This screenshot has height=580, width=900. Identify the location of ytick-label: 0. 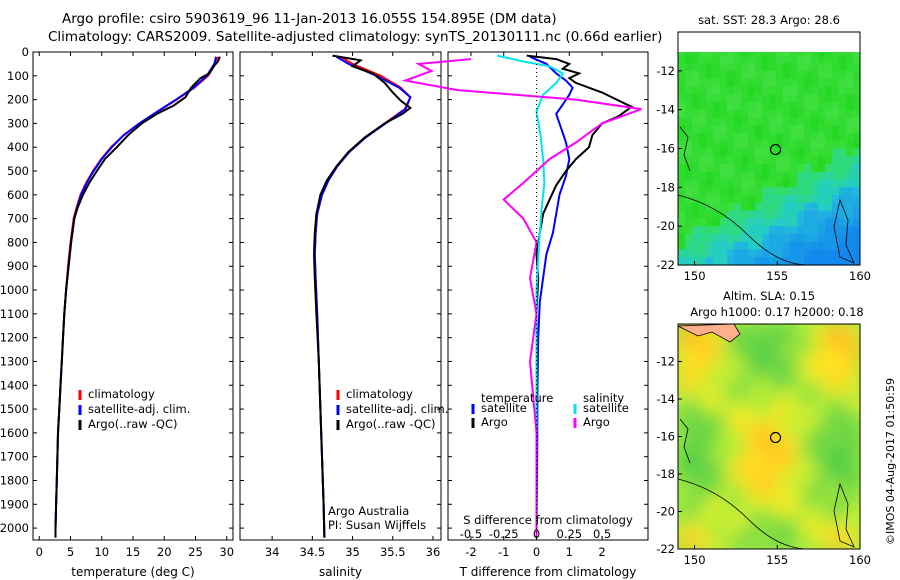
(25, 52).